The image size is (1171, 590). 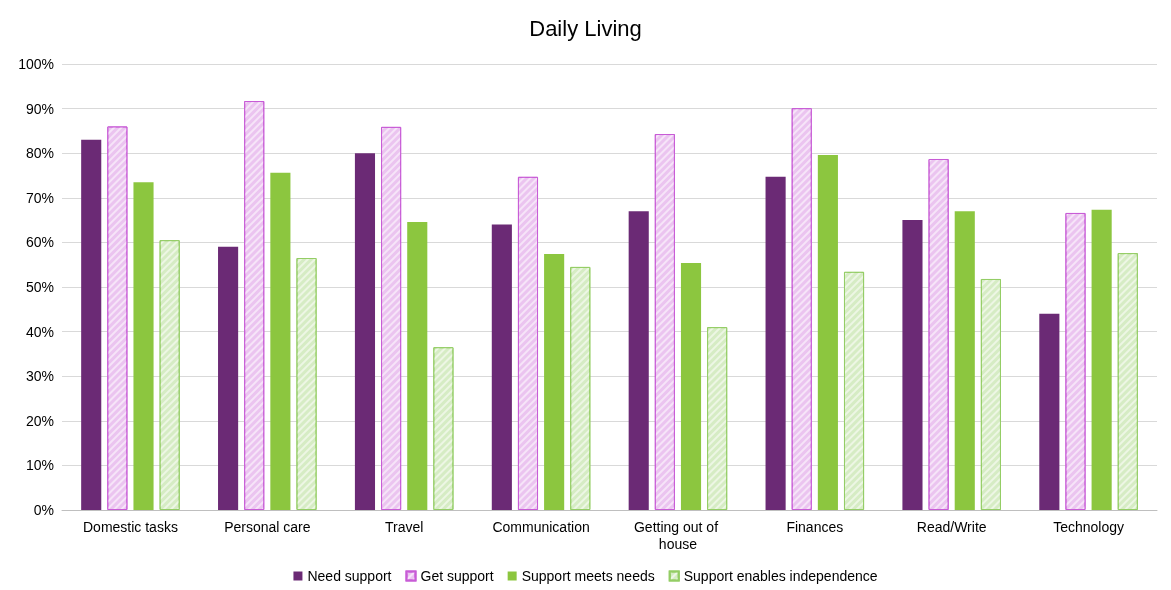 I want to click on y-tick-label: 50%, so click(x=39, y=287).